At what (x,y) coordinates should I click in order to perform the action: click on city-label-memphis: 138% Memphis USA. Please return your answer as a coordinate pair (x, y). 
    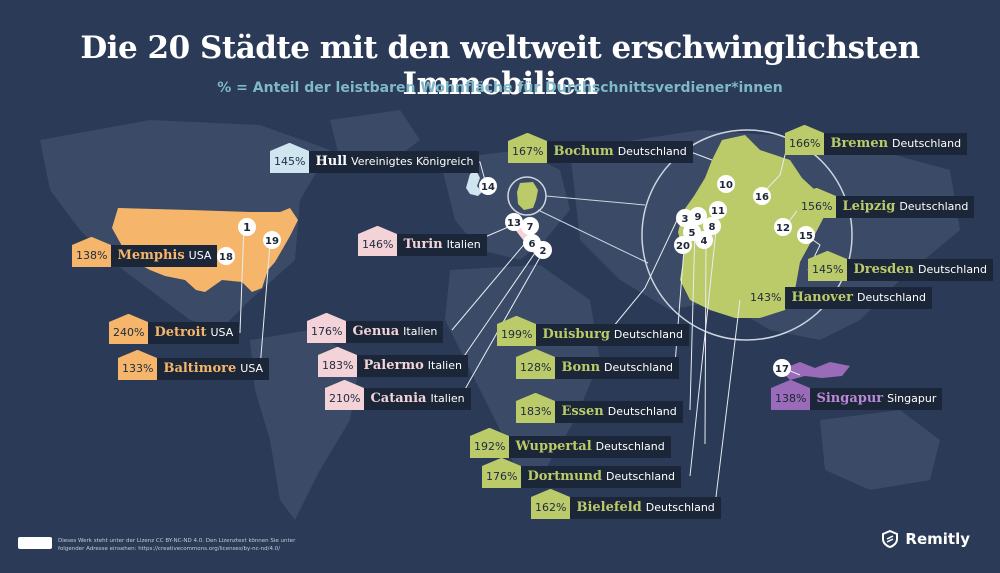
    Looking at the image, I should click on (145, 252).